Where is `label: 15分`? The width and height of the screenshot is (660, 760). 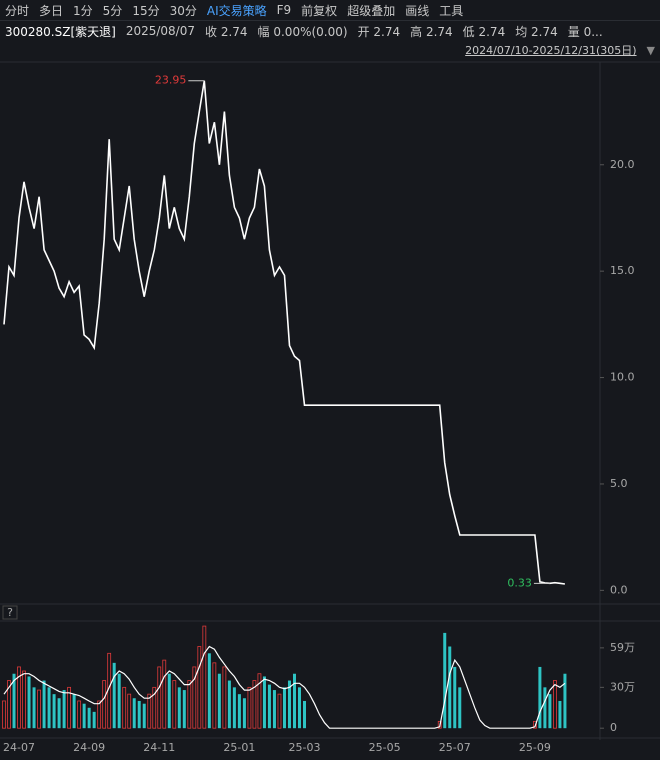 label: 15分 is located at coordinates (146, 10).